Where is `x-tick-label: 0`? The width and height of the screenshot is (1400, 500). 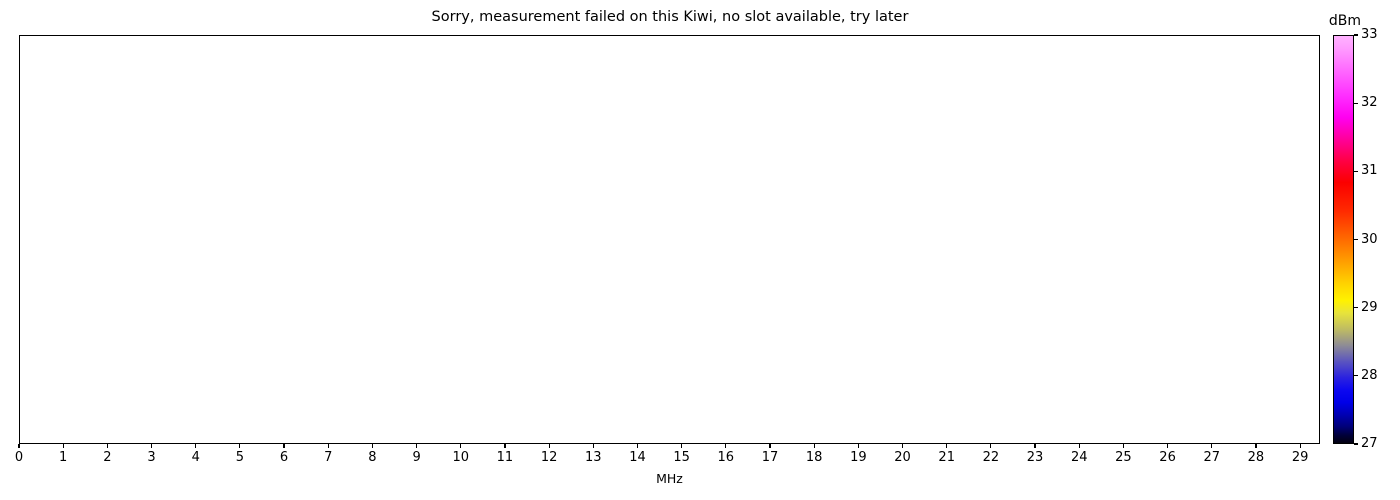
x-tick-label: 0 is located at coordinates (19, 457).